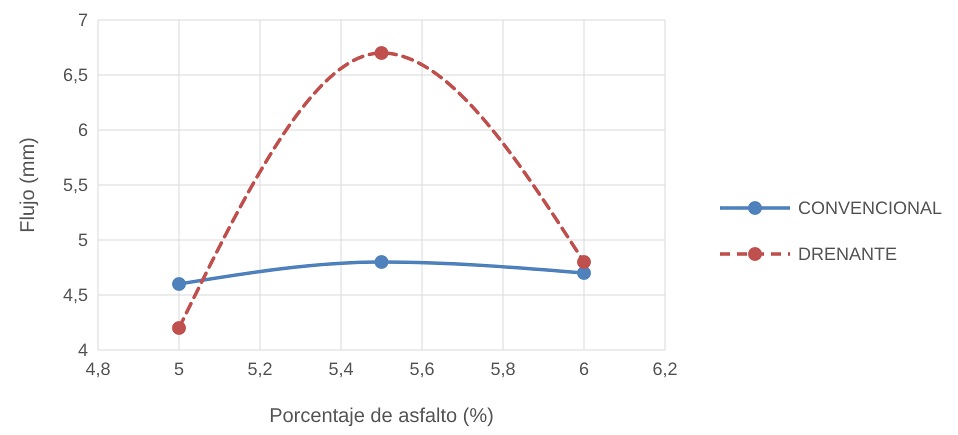 Image resolution: width=958 pixels, height=435 pixels. I want to click on y-tick-label: 5, so click(83, 240).